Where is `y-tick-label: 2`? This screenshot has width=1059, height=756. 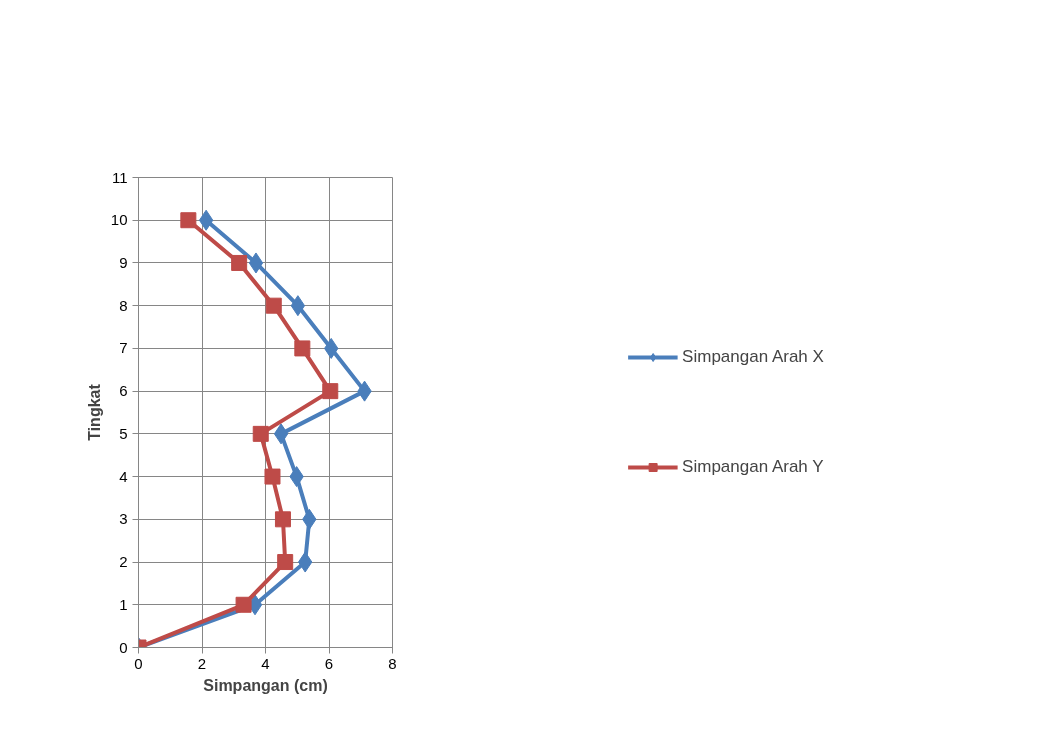 y-tick-label: 2 is located at coordinates (123, 562).